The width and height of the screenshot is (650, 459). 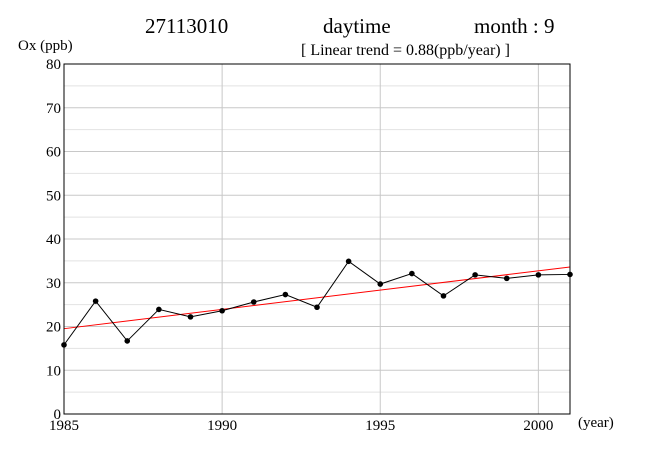 What do you see at coordinates (53, 240) in the screenshot?
I see `y-tick-label: 40` at bounding box center [53, 240].